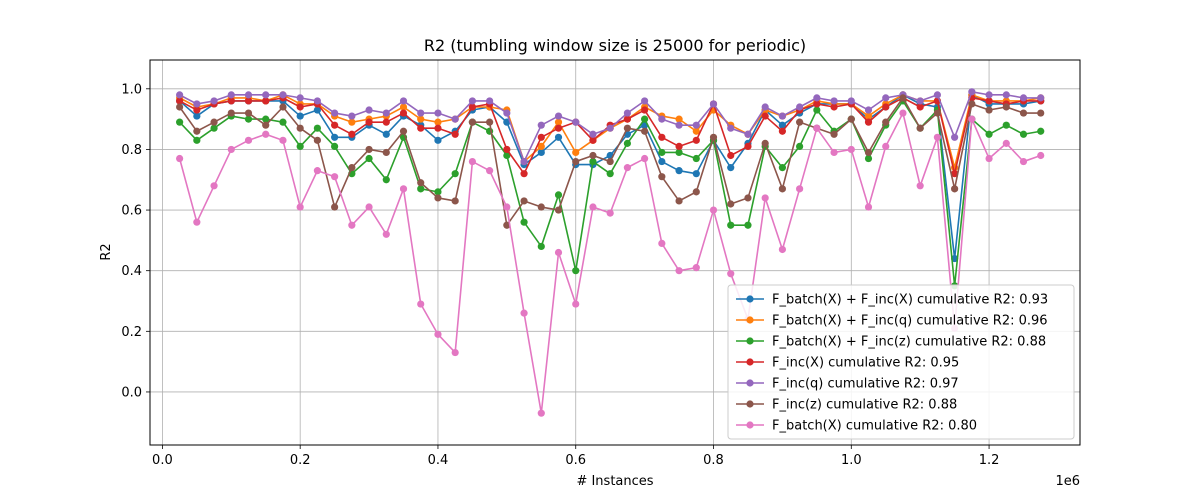 This screenshot has width=1200, height=500. Describe the element at coordinates (162, 460) in the screenshot. I see `x-tick-label: 0.0` at that location.